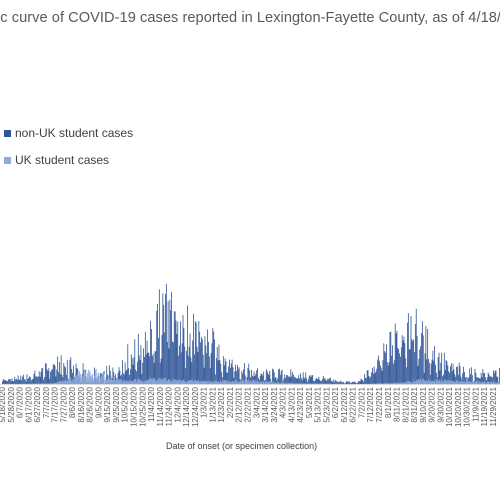  I want to click on x-tick-label: 6/7/2020, so click(20, 402).